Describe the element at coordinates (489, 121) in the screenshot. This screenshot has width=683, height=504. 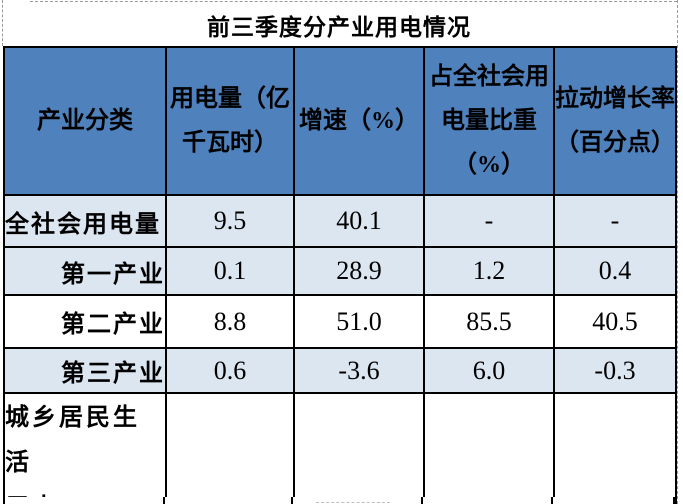
I see `header-share-of-total: 占全社会用 电量比重 （%）` at that location.